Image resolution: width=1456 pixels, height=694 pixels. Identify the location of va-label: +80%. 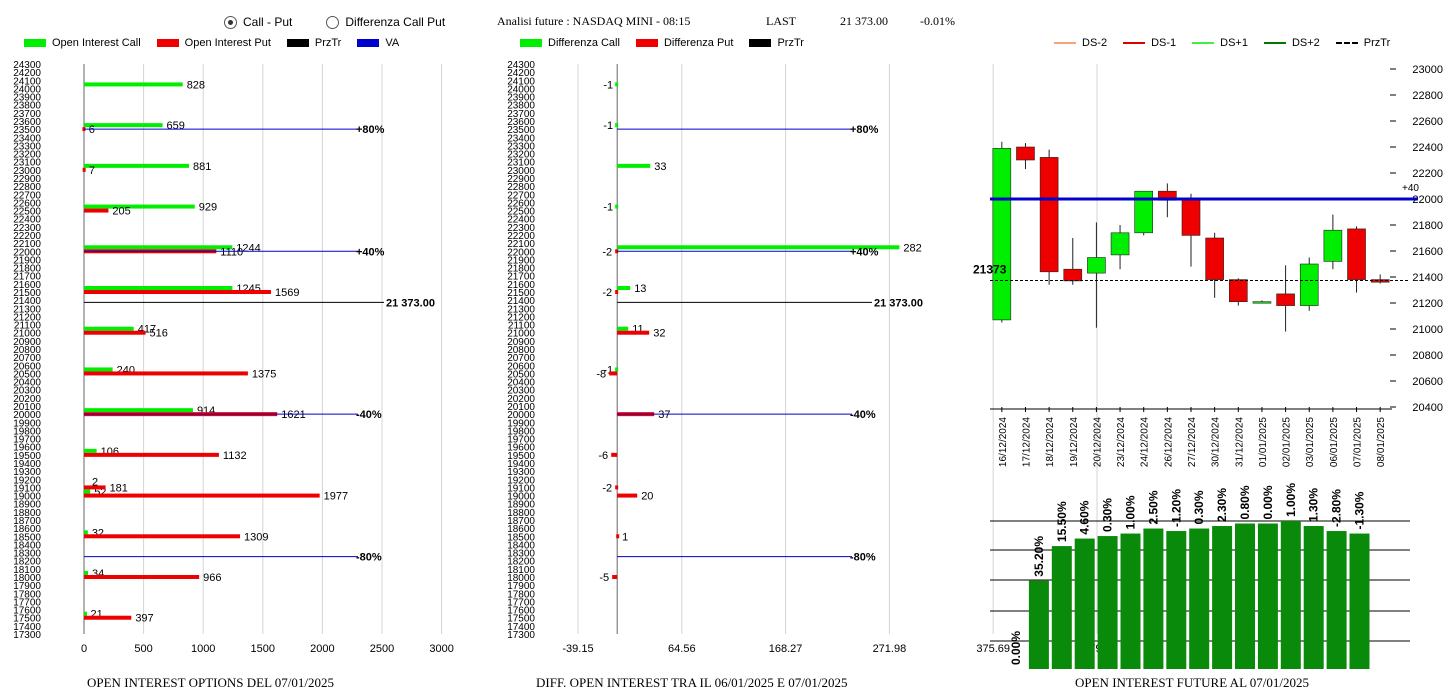
(864, 130).